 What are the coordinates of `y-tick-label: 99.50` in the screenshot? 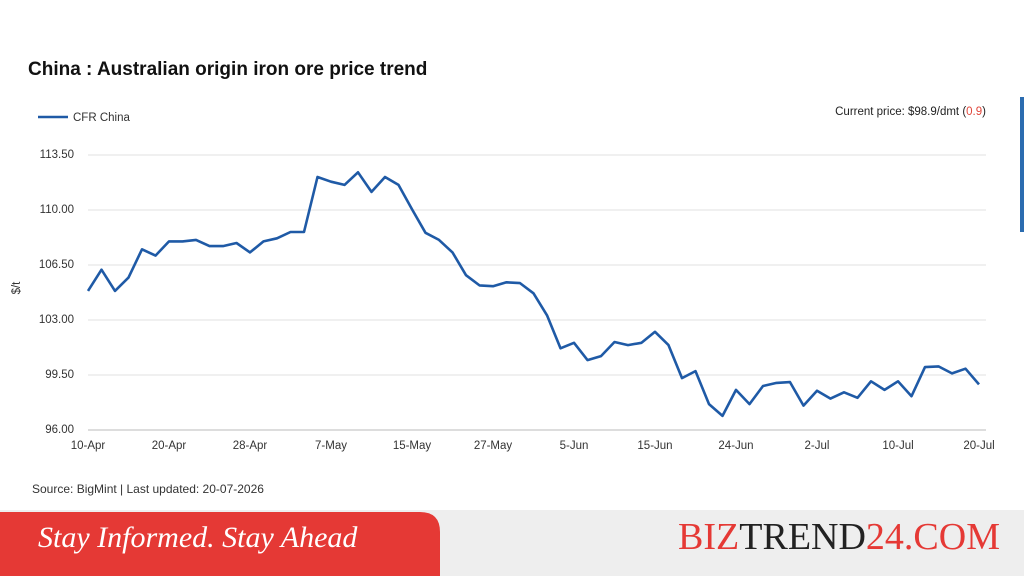 It's located at (59, 375).